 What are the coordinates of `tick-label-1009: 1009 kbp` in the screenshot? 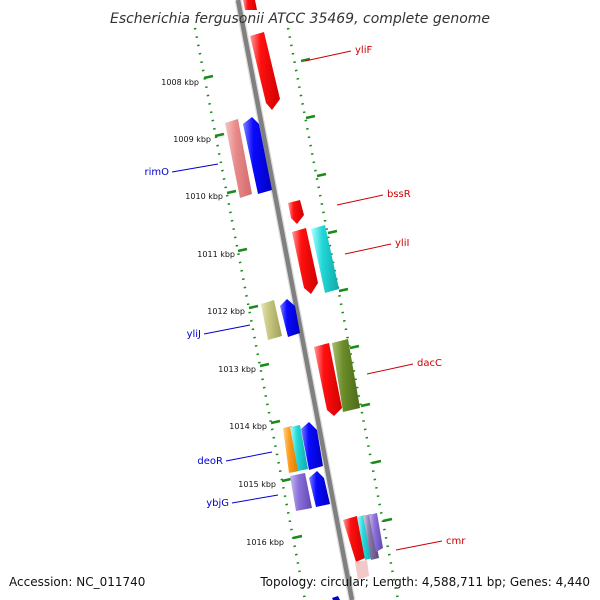 It's located at (192, 139).